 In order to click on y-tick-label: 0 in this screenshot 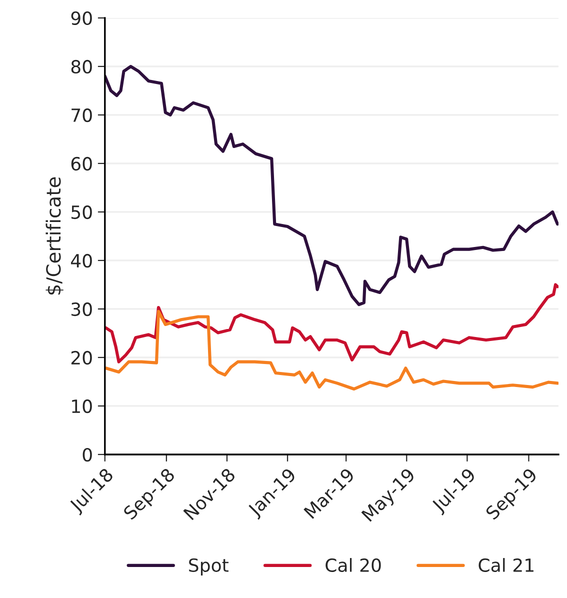, I will do `click(87, 455)`.